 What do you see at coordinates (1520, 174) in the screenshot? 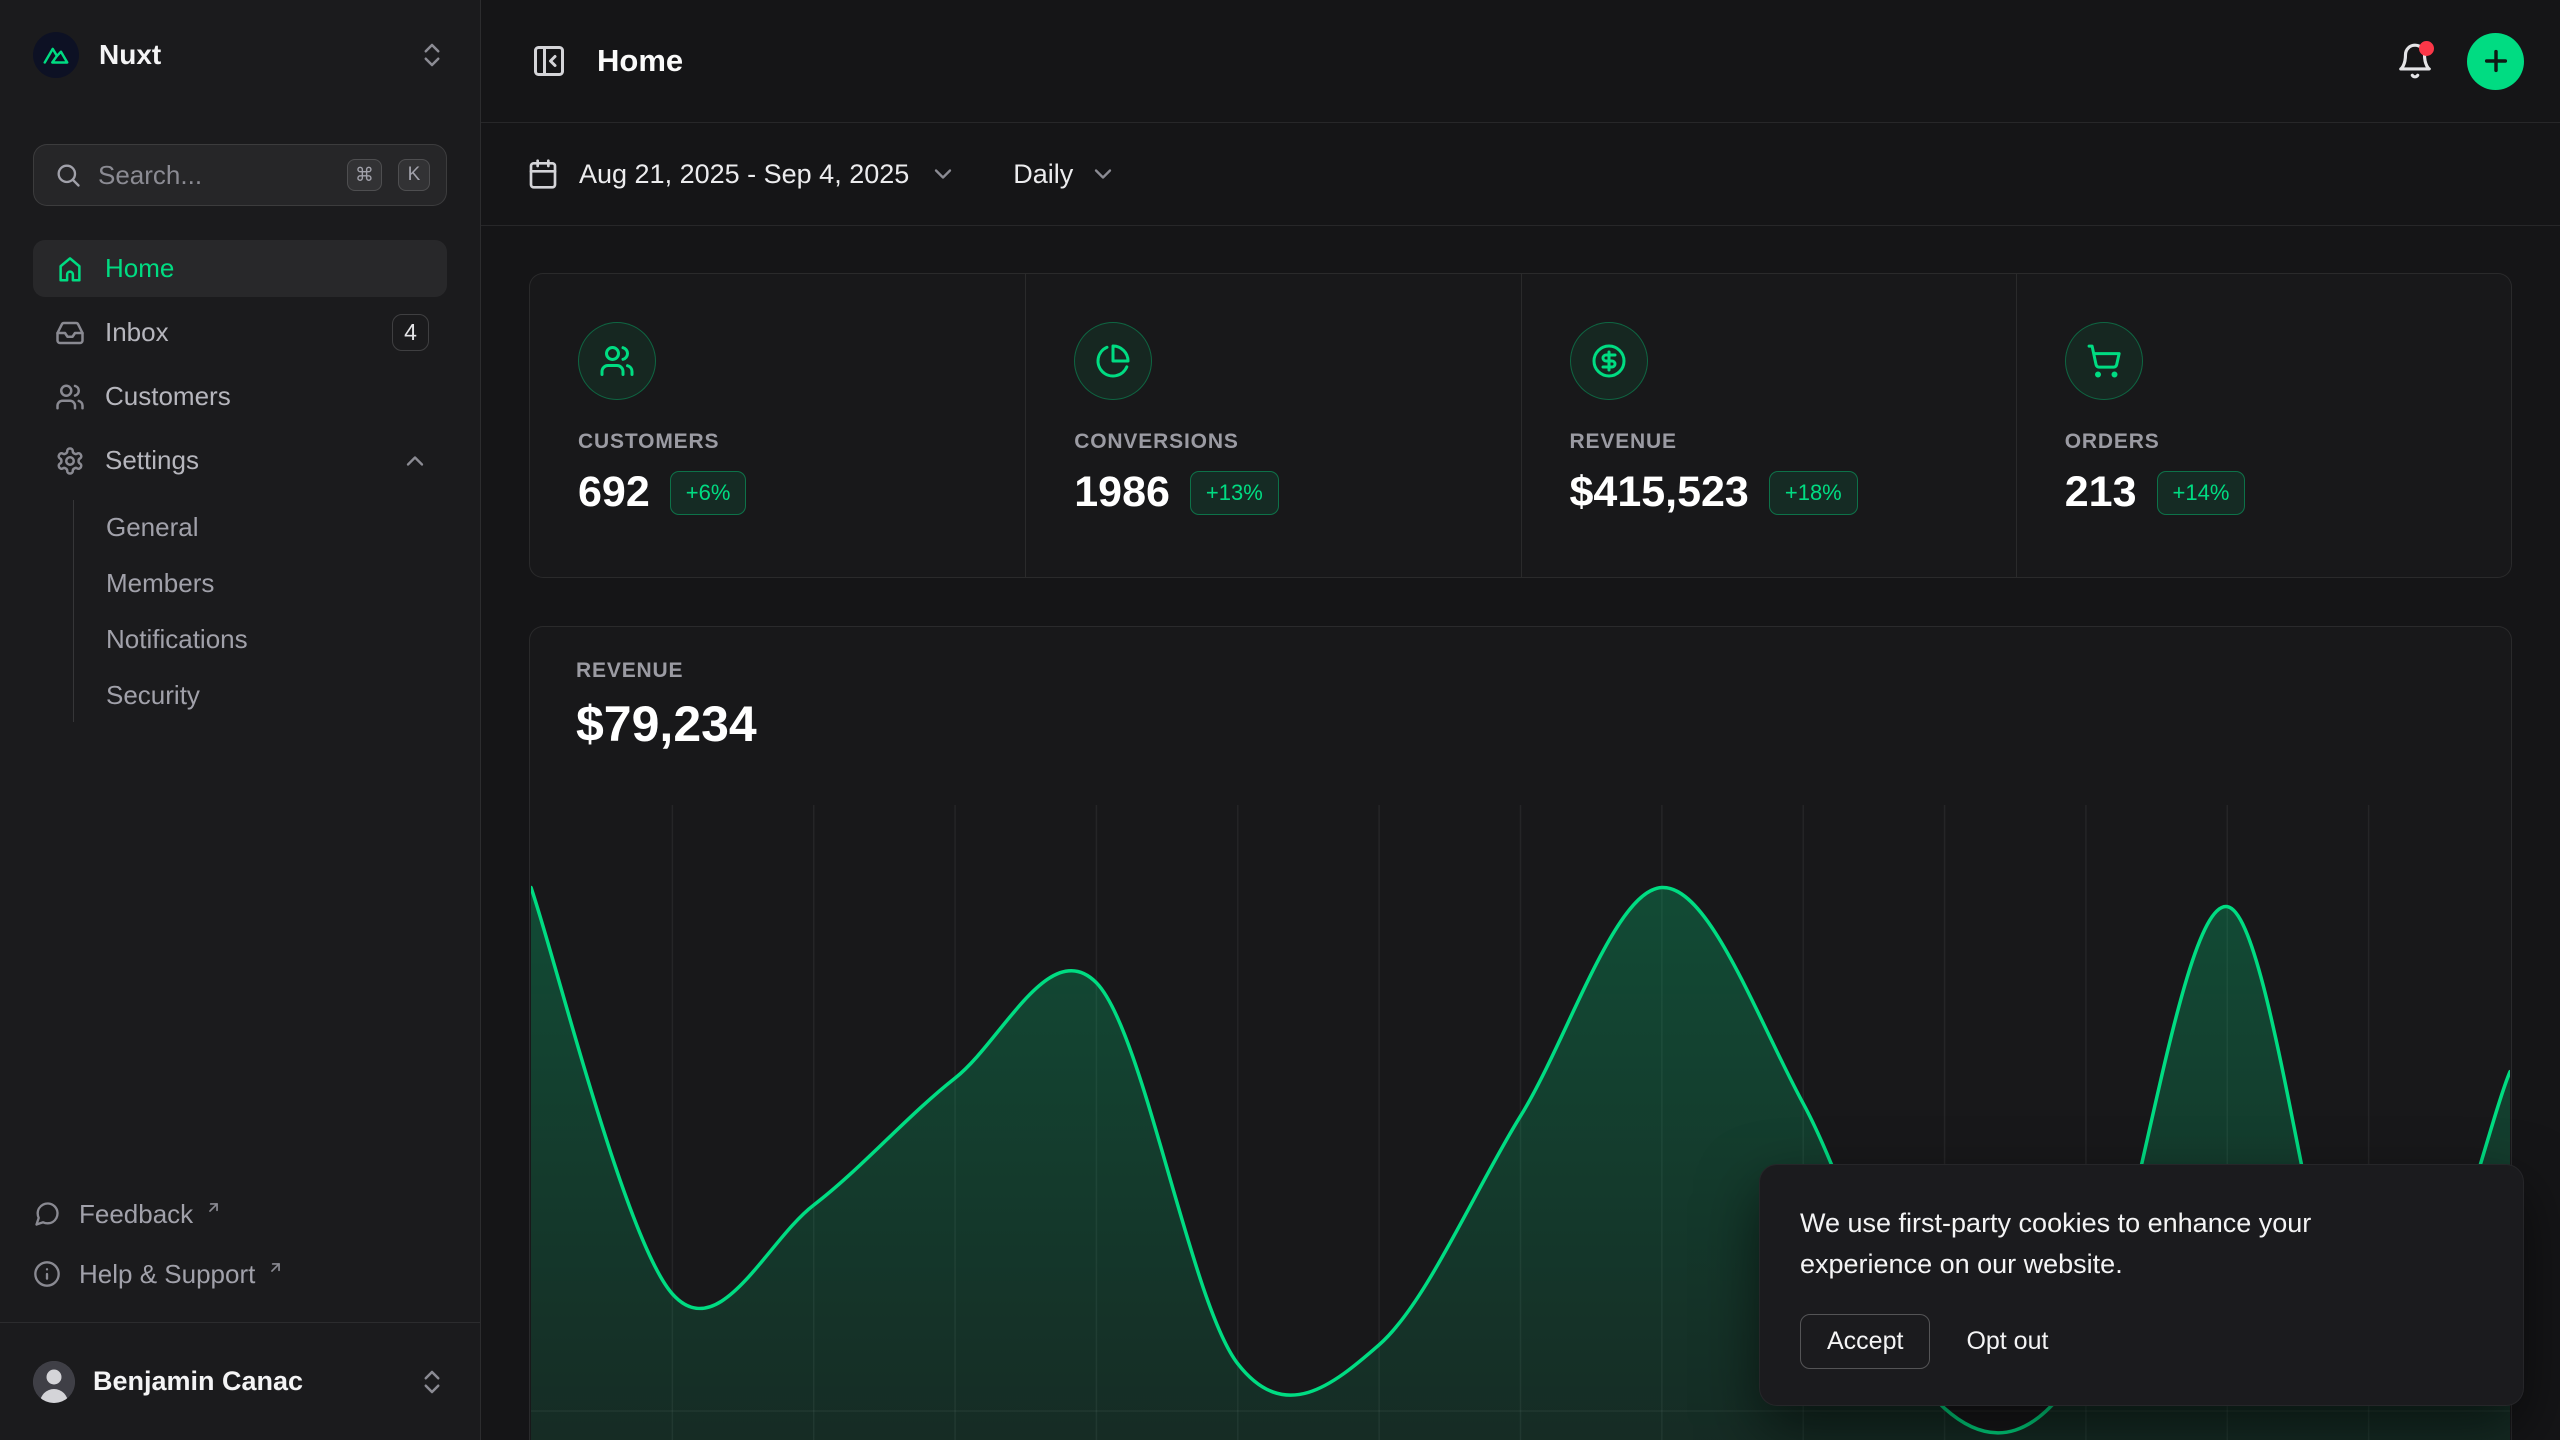
I see `filters-toolbar: Aug 21, 2025 - Sep 4, 2025 Daily` at bounding box center [1520, 174].